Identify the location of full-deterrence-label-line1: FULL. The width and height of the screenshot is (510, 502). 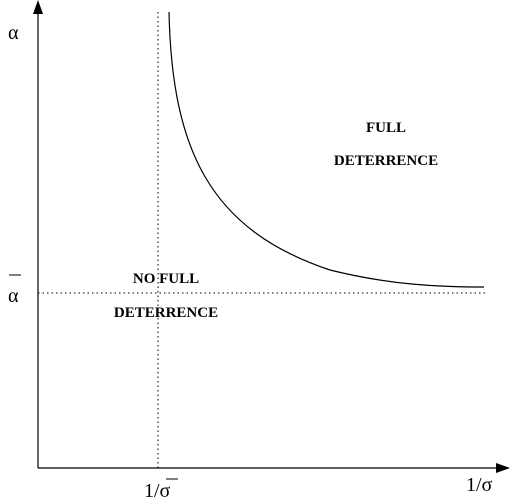
(386, 128).